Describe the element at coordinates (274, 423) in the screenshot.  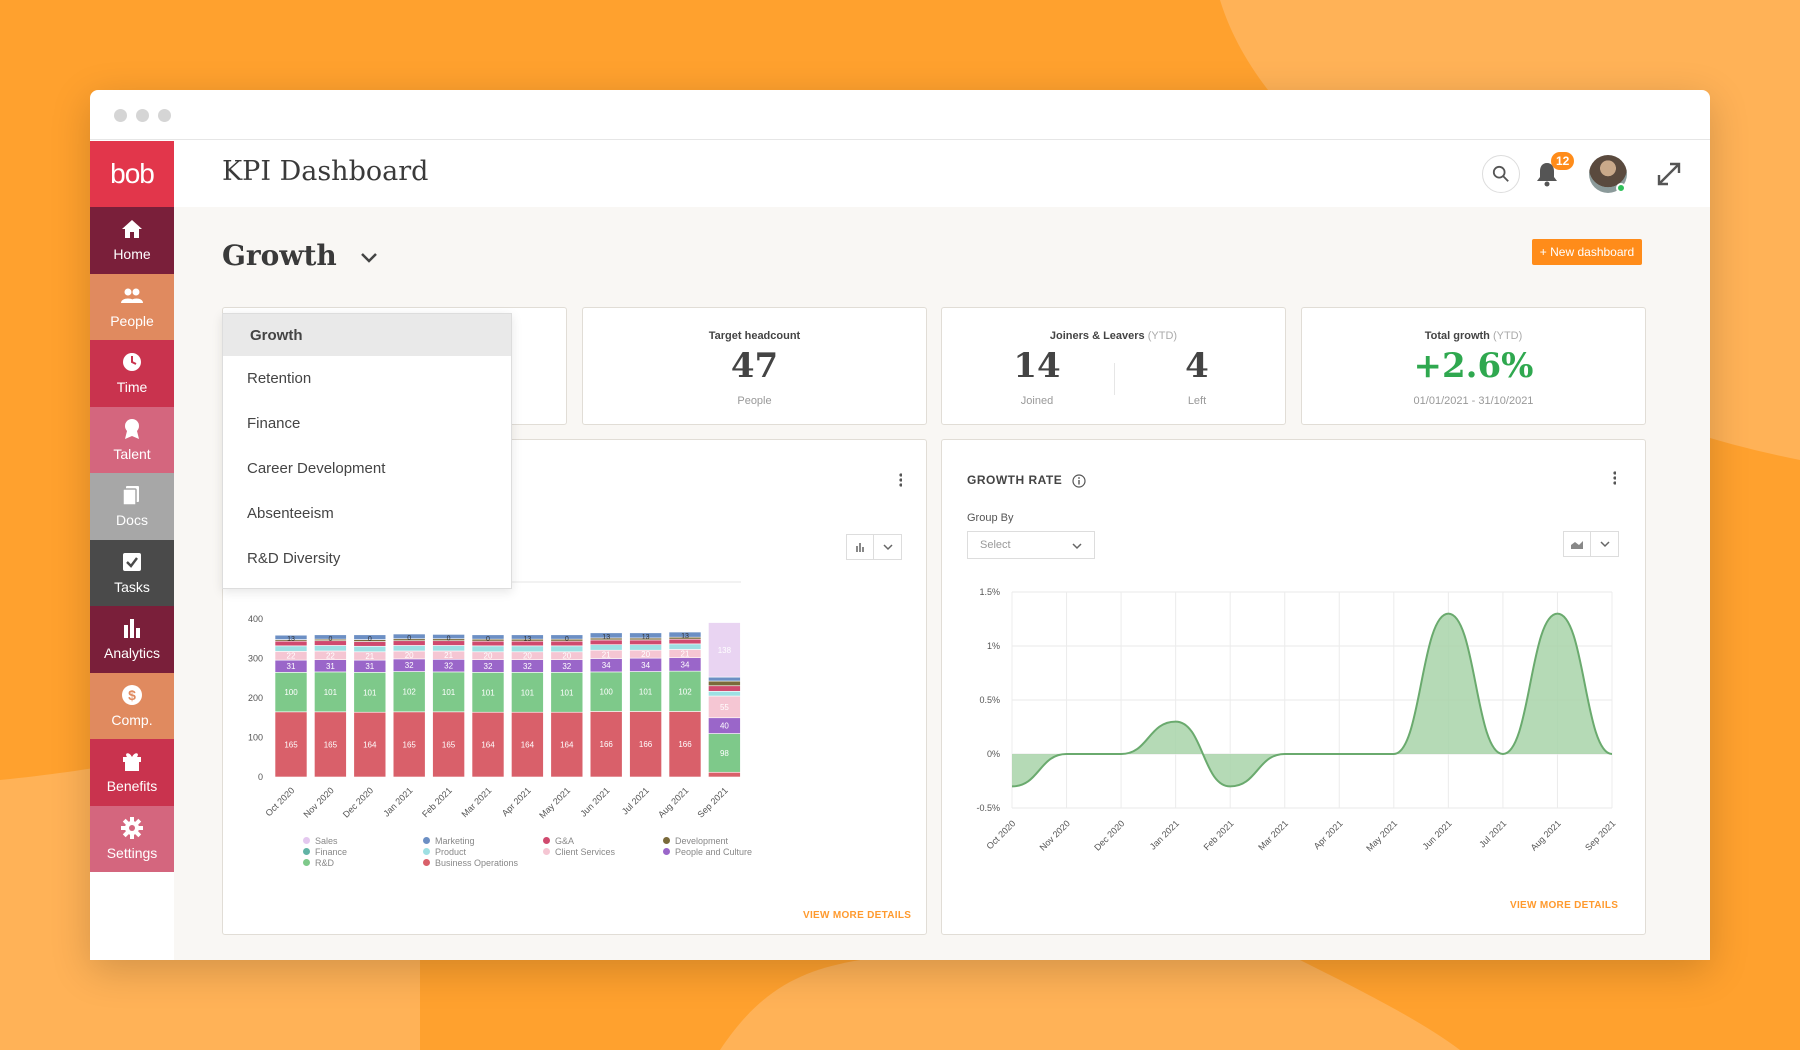
I see `dropdown-item-finance: Finance` at that location.